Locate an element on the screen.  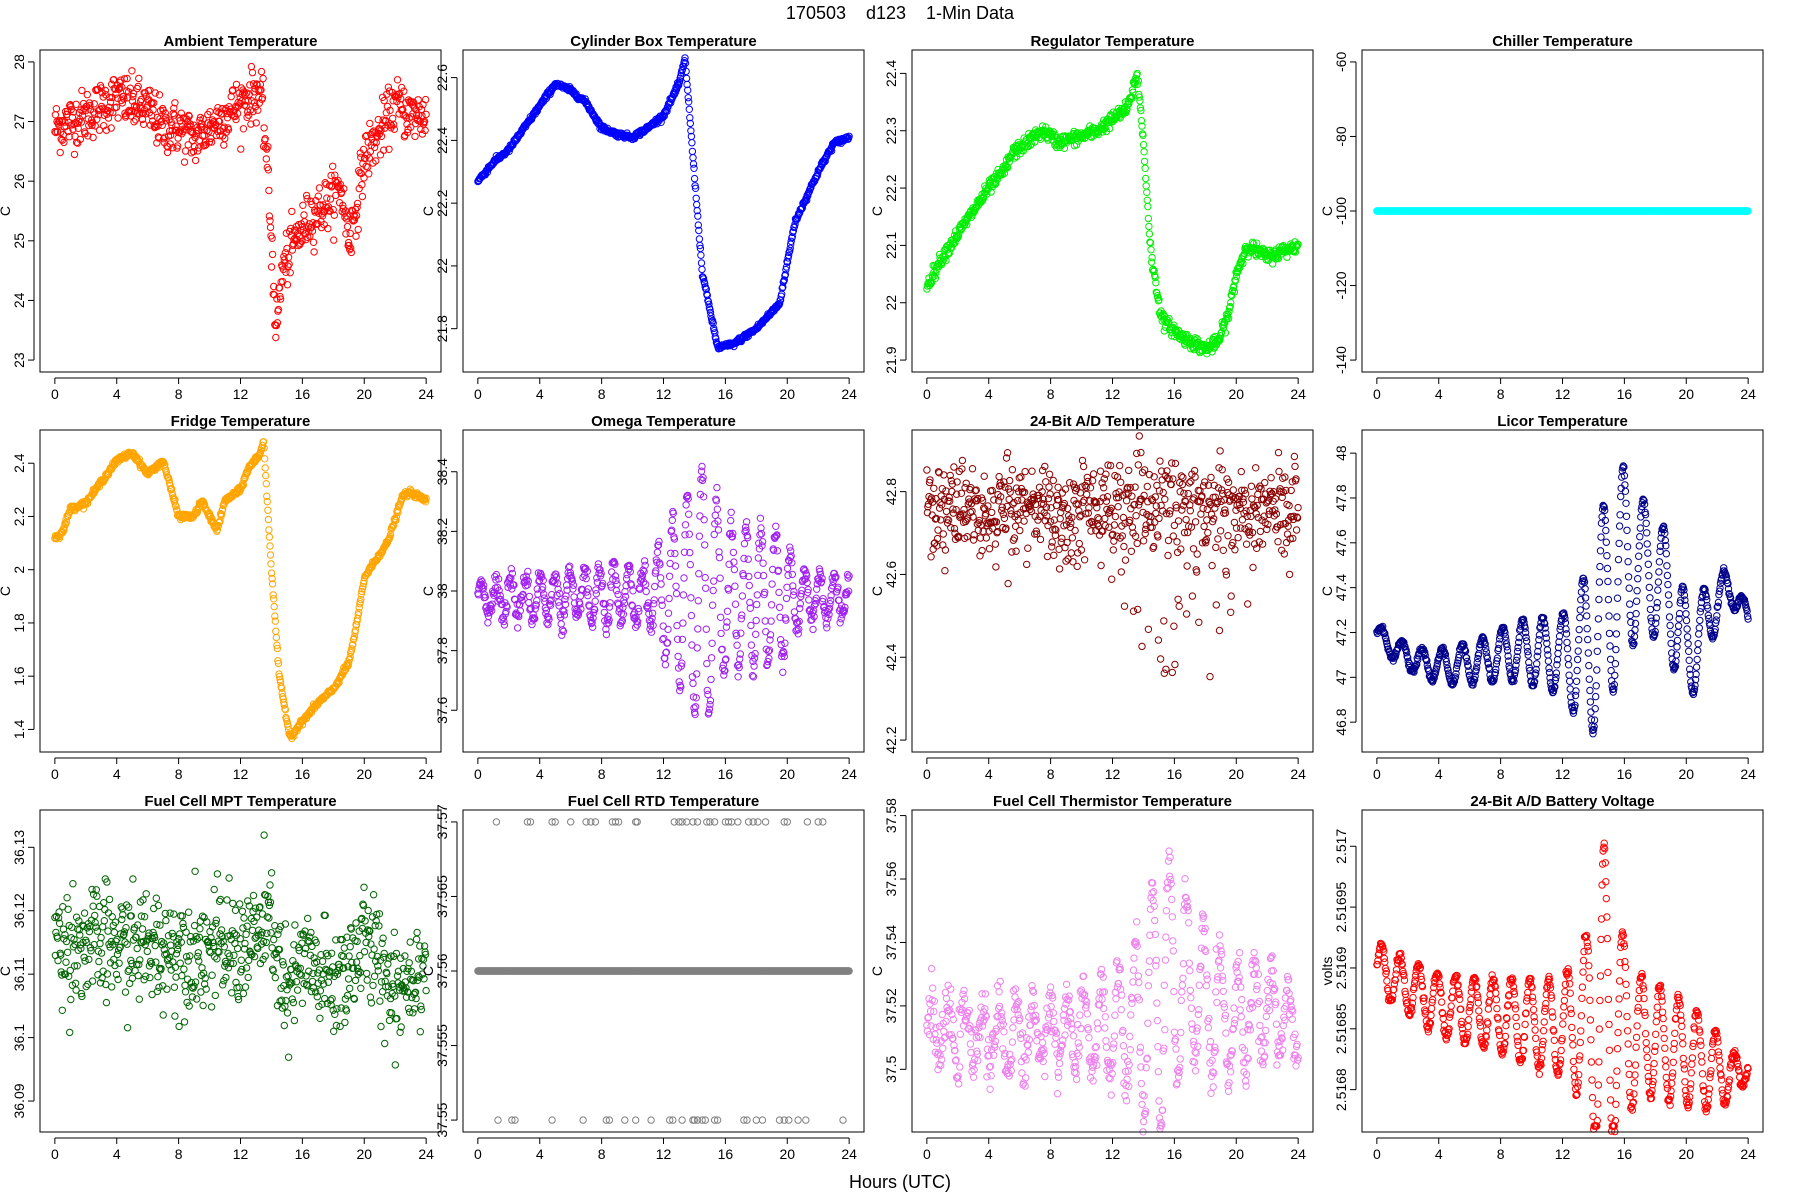
x-tick-label: 0 is located at coordinates (55, 774).